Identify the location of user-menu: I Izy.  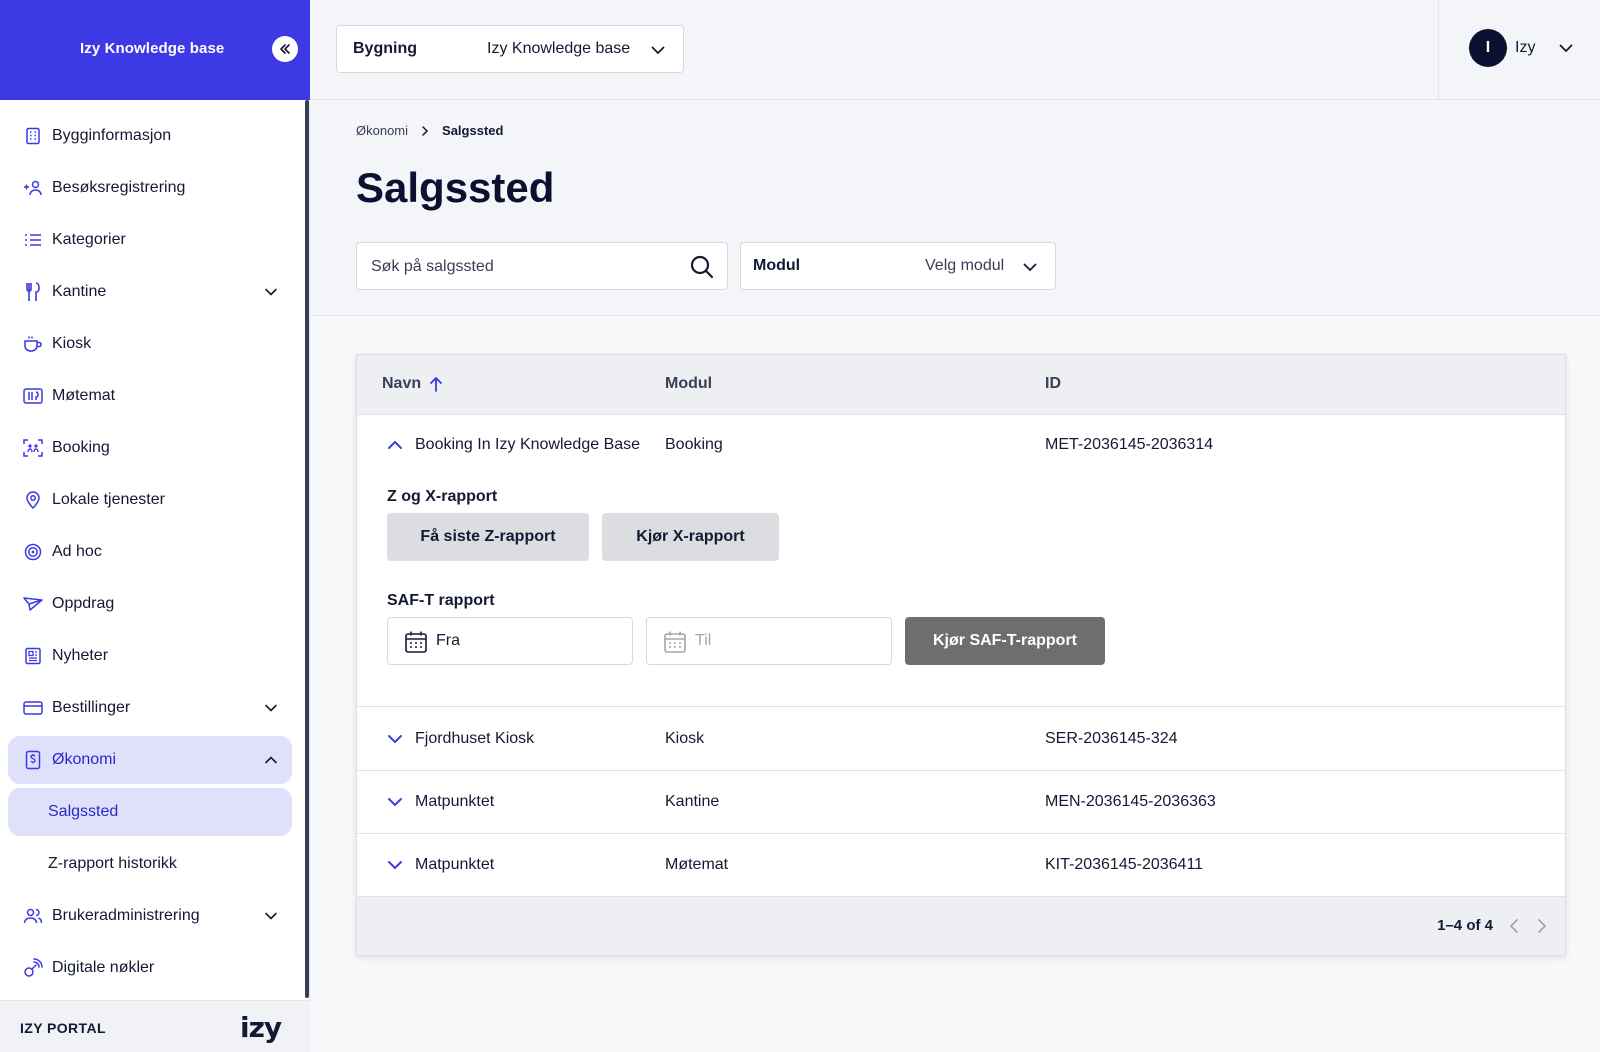
(1519, 50).